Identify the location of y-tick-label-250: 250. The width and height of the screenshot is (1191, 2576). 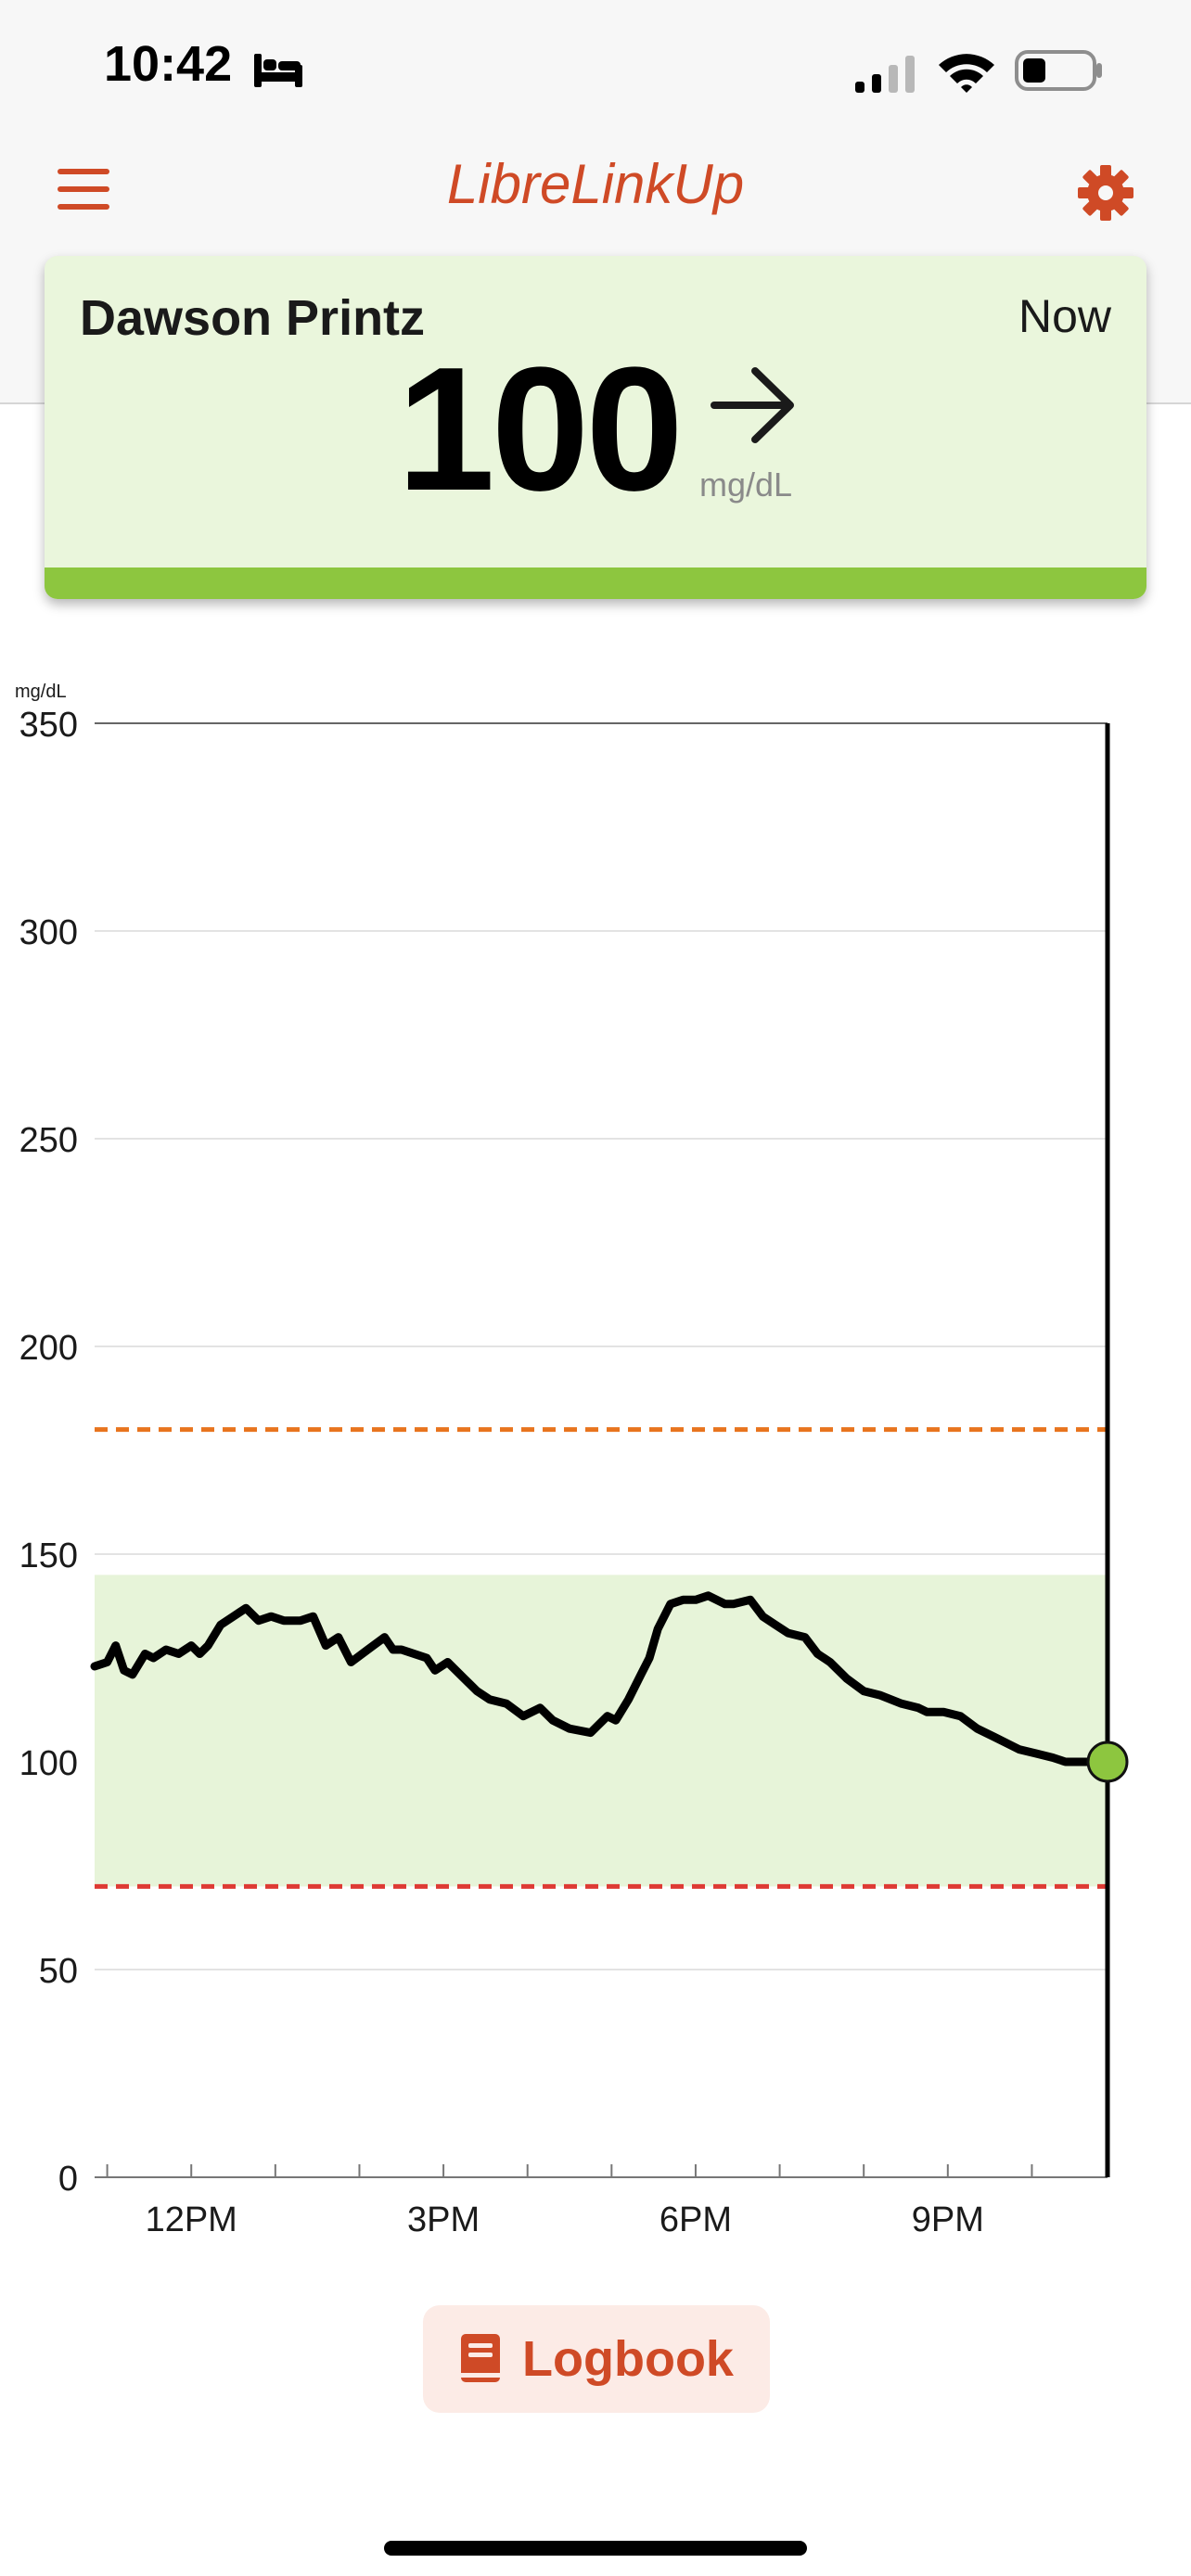
(48, 1140).